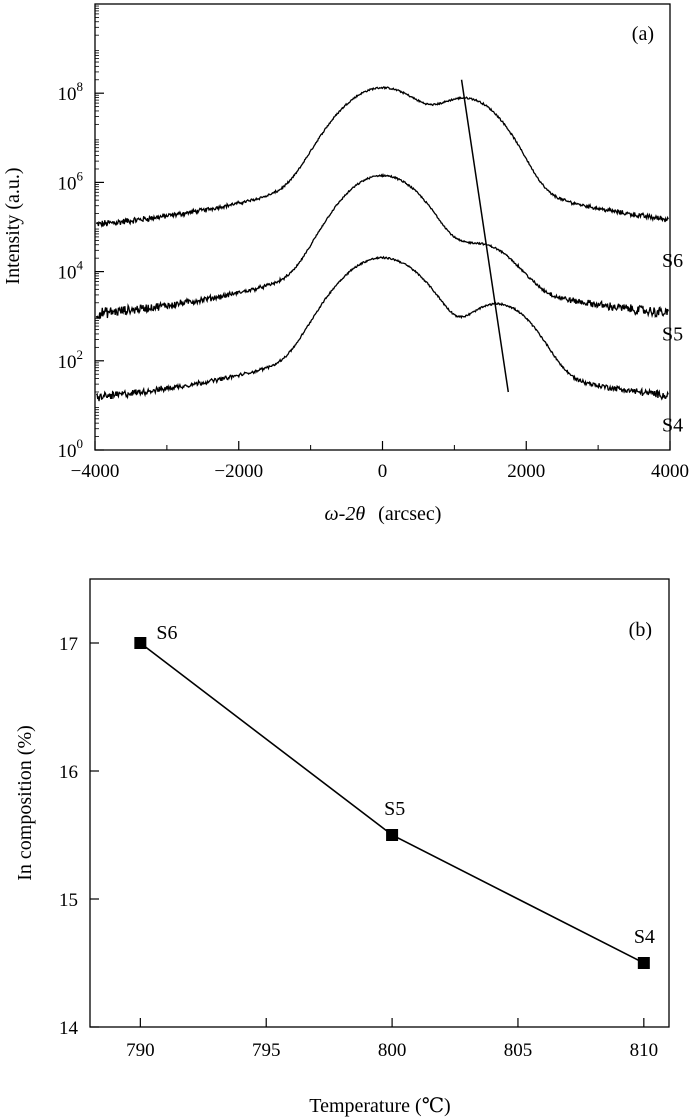  I want to click on panel-b-x-tick-label: 795, so click(266, 1050).